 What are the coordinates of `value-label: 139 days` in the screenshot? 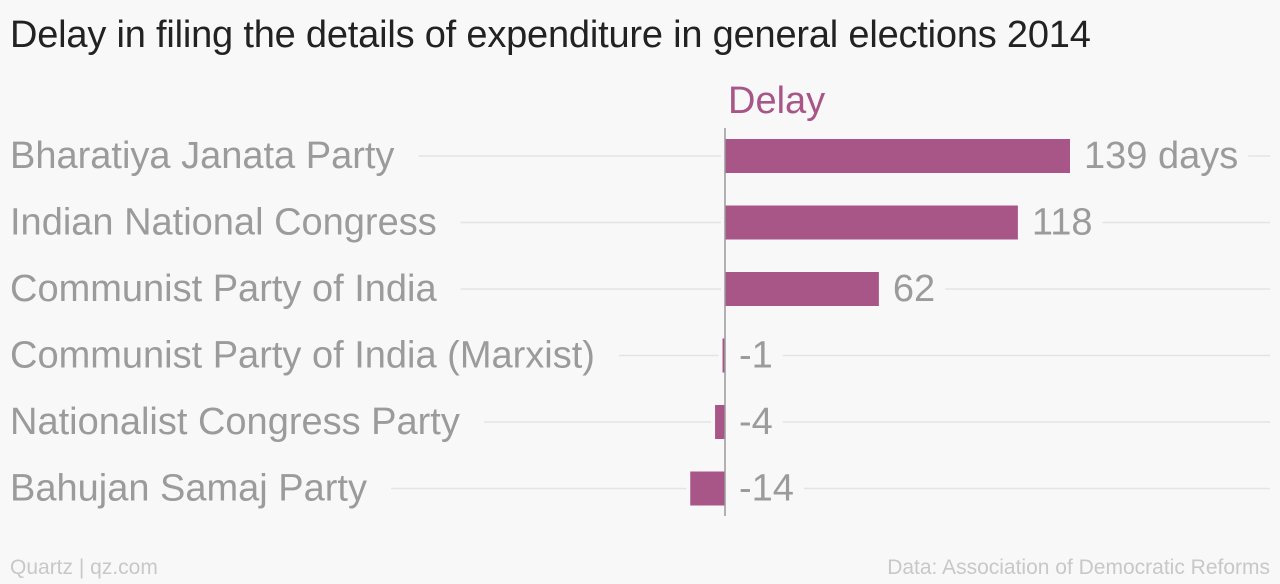 It's located at (1161, 156).